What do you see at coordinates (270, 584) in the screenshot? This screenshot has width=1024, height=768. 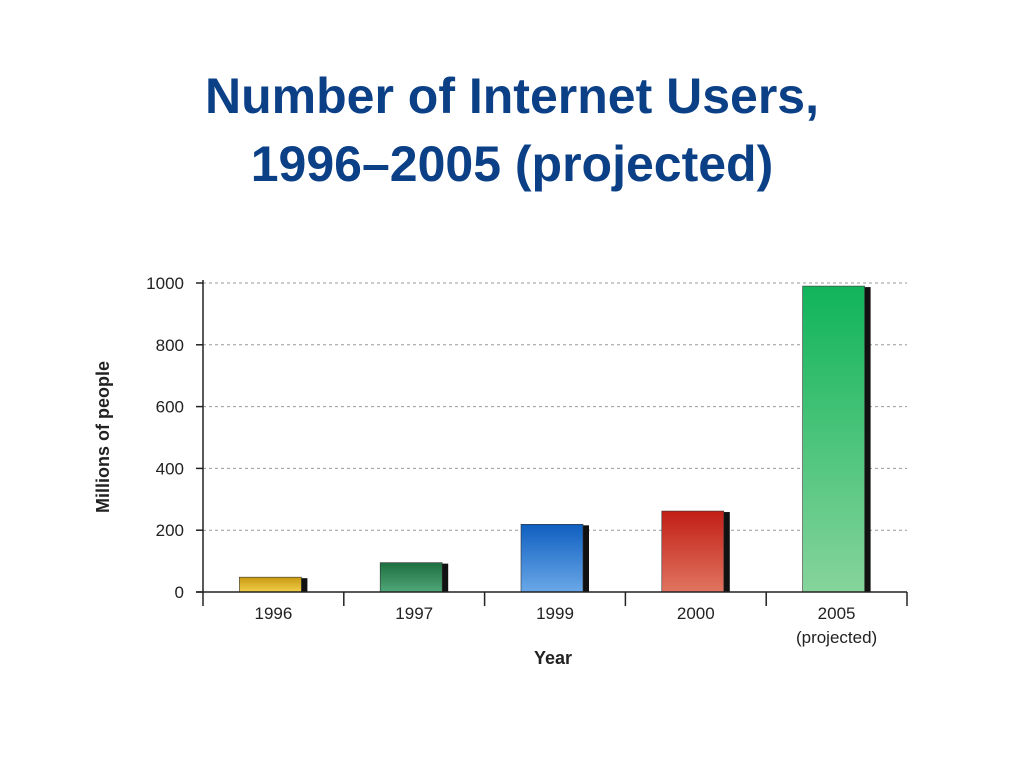 I see `bar-1996` at bounding box center [270, 584].